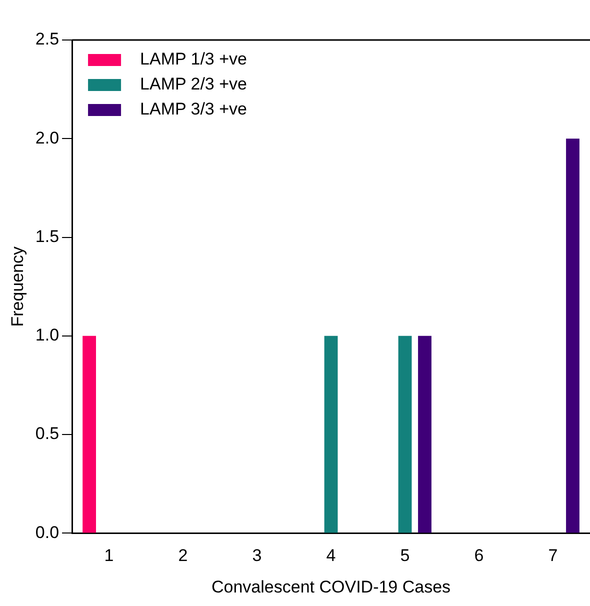  Describe the element at coordinates (257, 556) in the screenshot. I see `x-tick-label: 3` at that location.